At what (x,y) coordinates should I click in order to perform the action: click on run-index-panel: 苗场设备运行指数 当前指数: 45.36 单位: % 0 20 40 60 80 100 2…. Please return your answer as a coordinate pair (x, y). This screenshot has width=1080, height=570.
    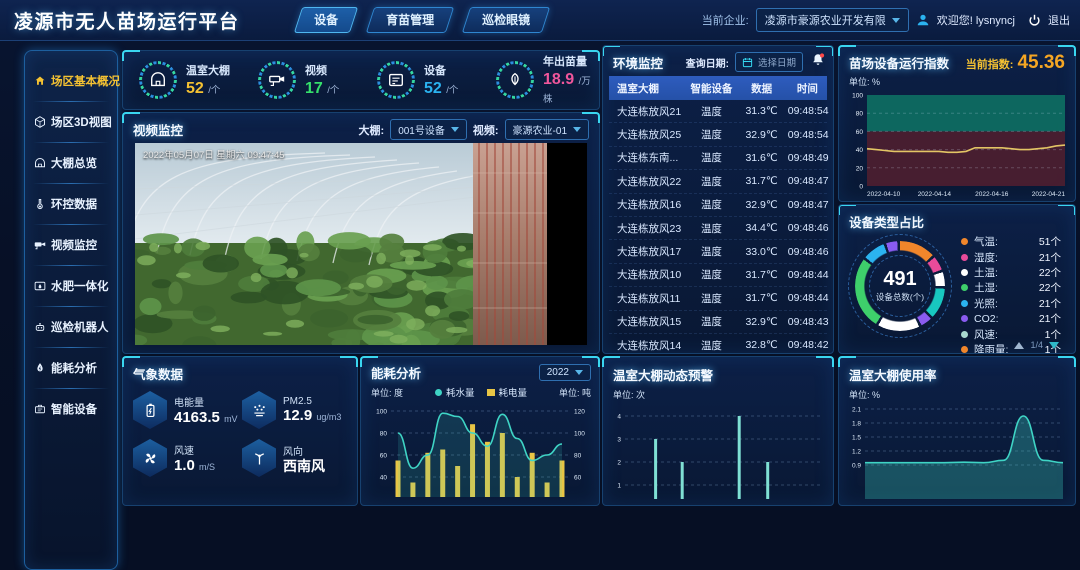
    Looking at the image, I should click on (957, 123).